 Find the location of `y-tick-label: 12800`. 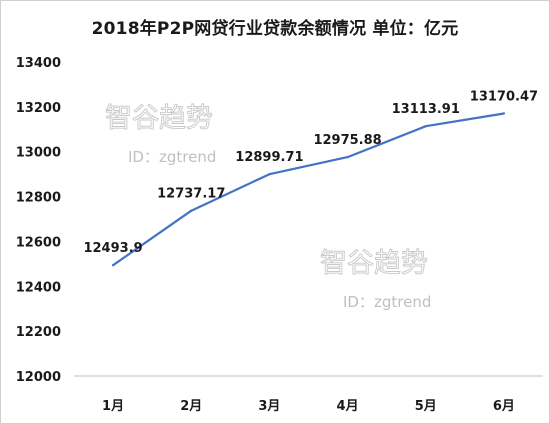

y-tick-label: 12800 is located at coordinates (38, 198).